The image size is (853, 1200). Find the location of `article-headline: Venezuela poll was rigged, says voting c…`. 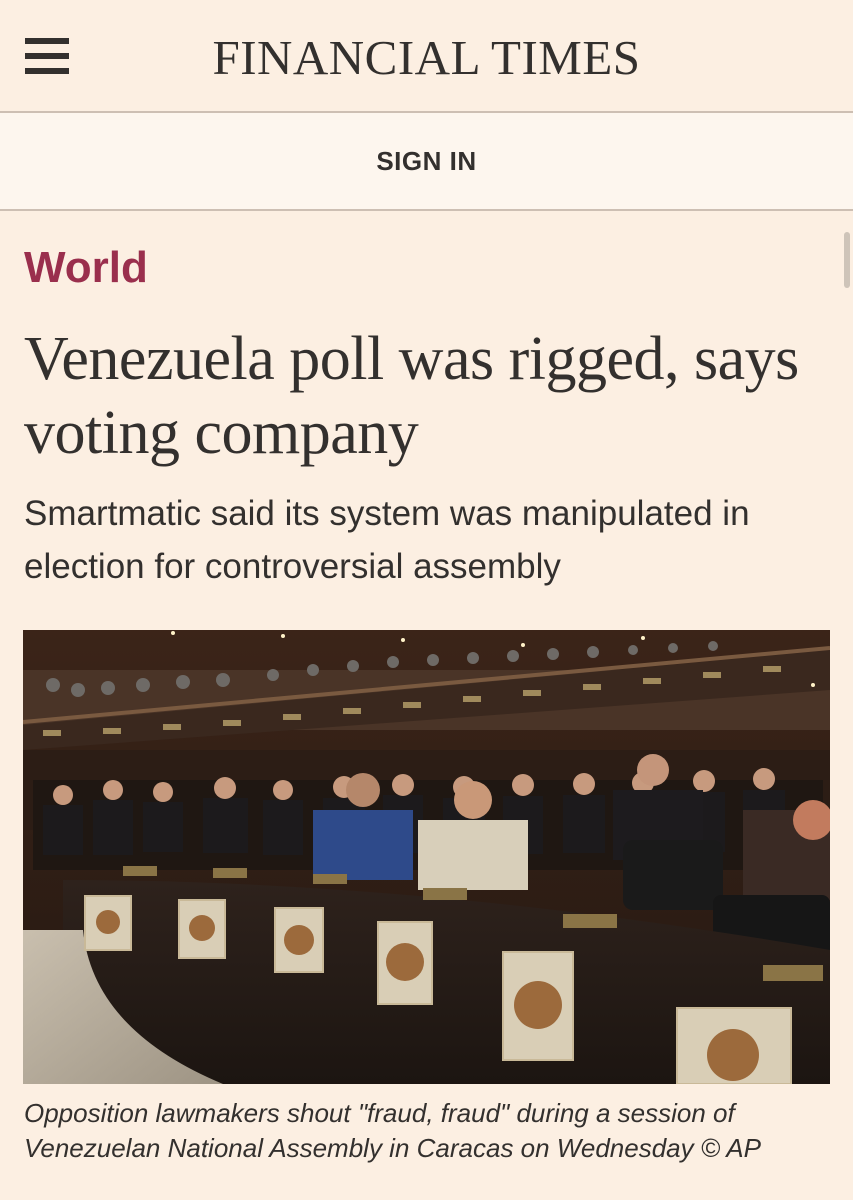

article-headline: Venezuela poll was rigged, says voting c… is located at coordinates (411, 396).